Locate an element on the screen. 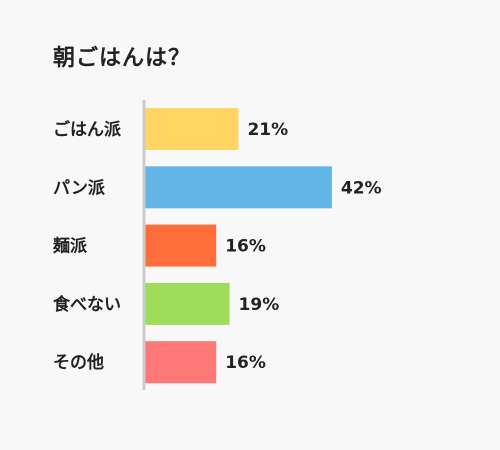 This screenshot has width=500, height=450. value-label: 21% is located at coordinates (267, 130).